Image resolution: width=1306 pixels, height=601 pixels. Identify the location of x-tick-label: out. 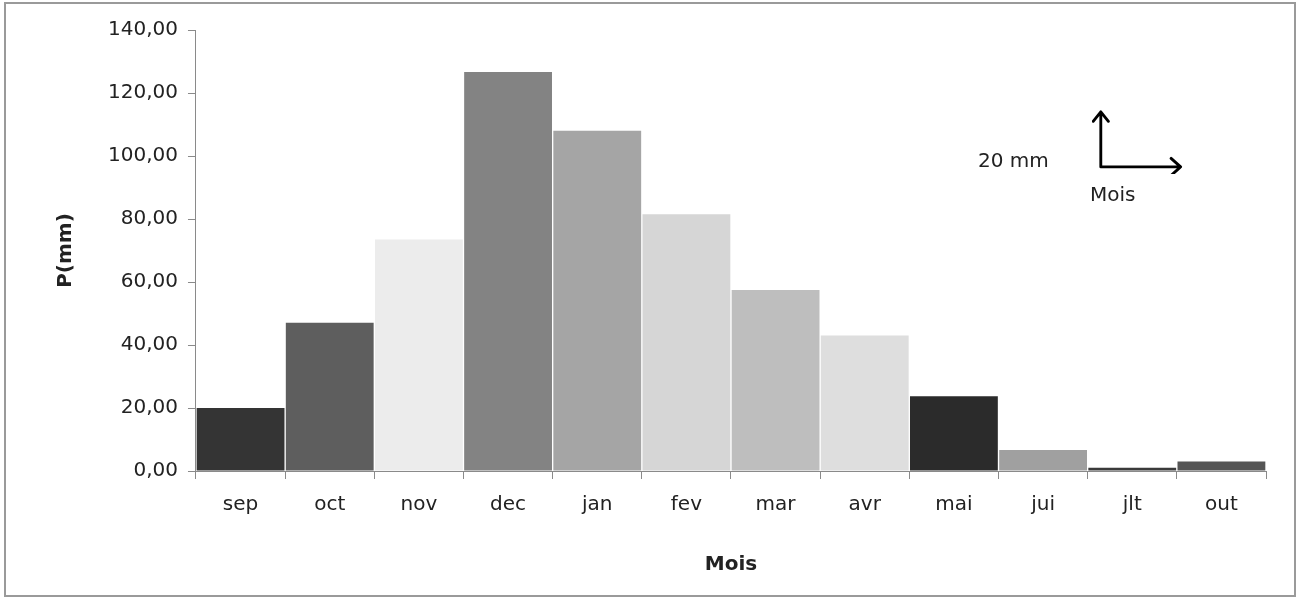
(1221, 503).